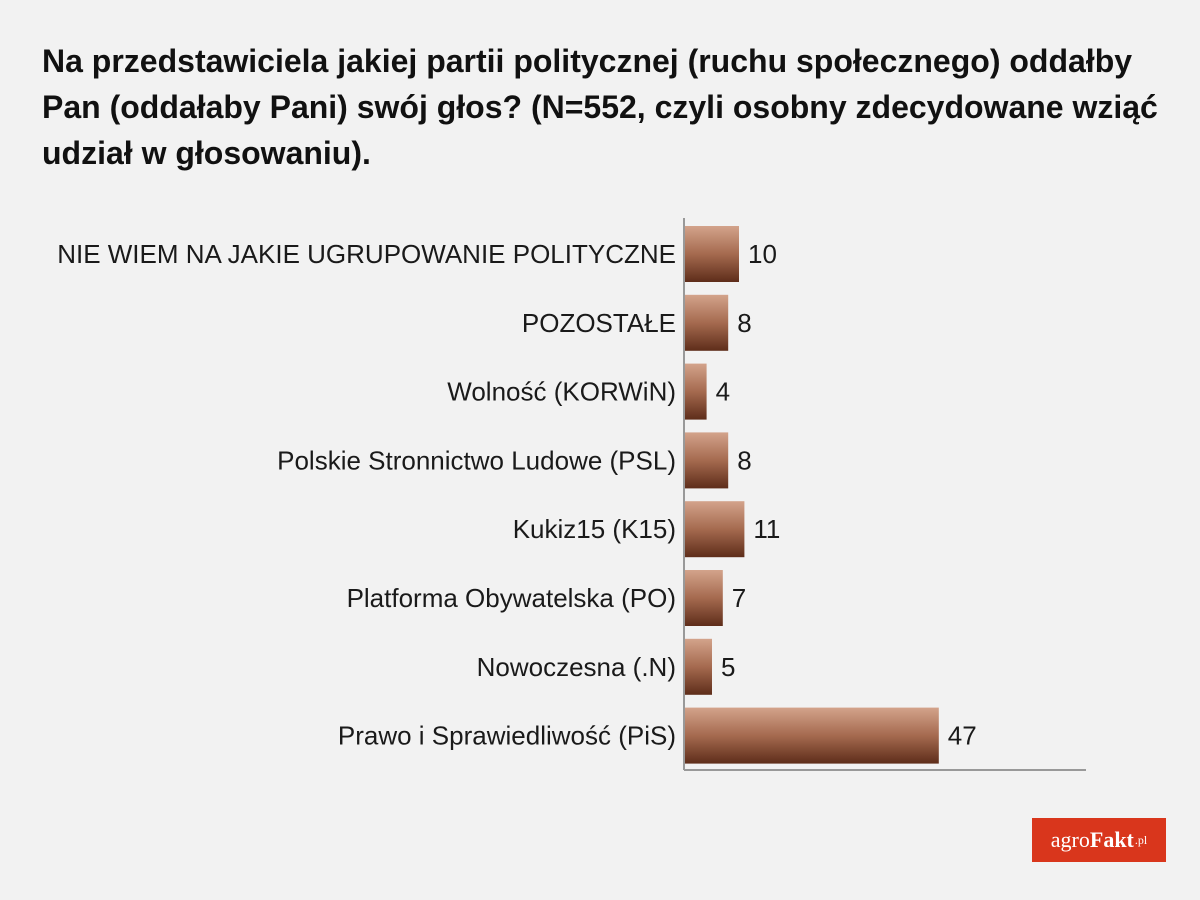  I want to click on category-label: Nowoczesna (.N), so click(576, 667).